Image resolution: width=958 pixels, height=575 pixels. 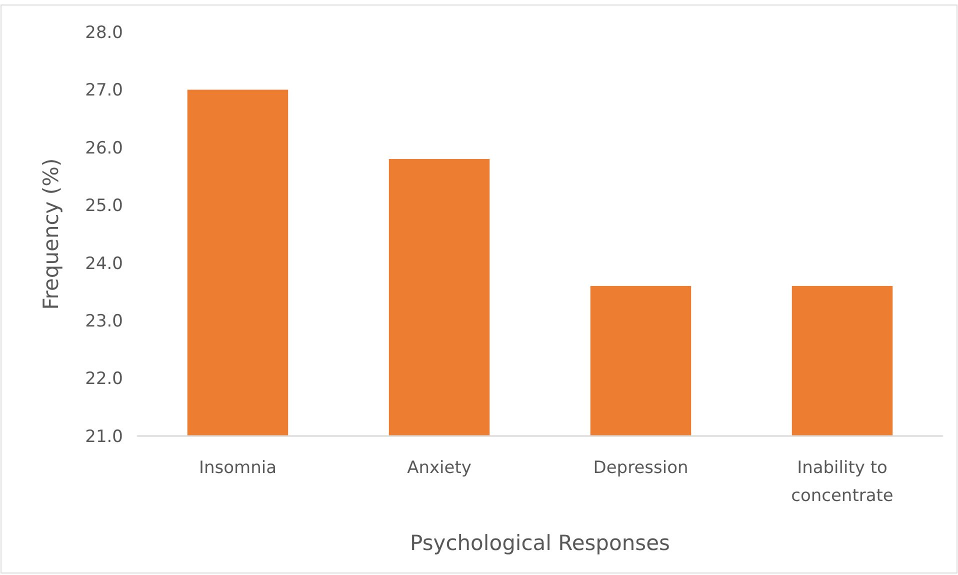 What do you see at coordinates (237, 468) in the screenshot?
I see `x-tick-label: Insomnia` at bounding box center [237, 468].